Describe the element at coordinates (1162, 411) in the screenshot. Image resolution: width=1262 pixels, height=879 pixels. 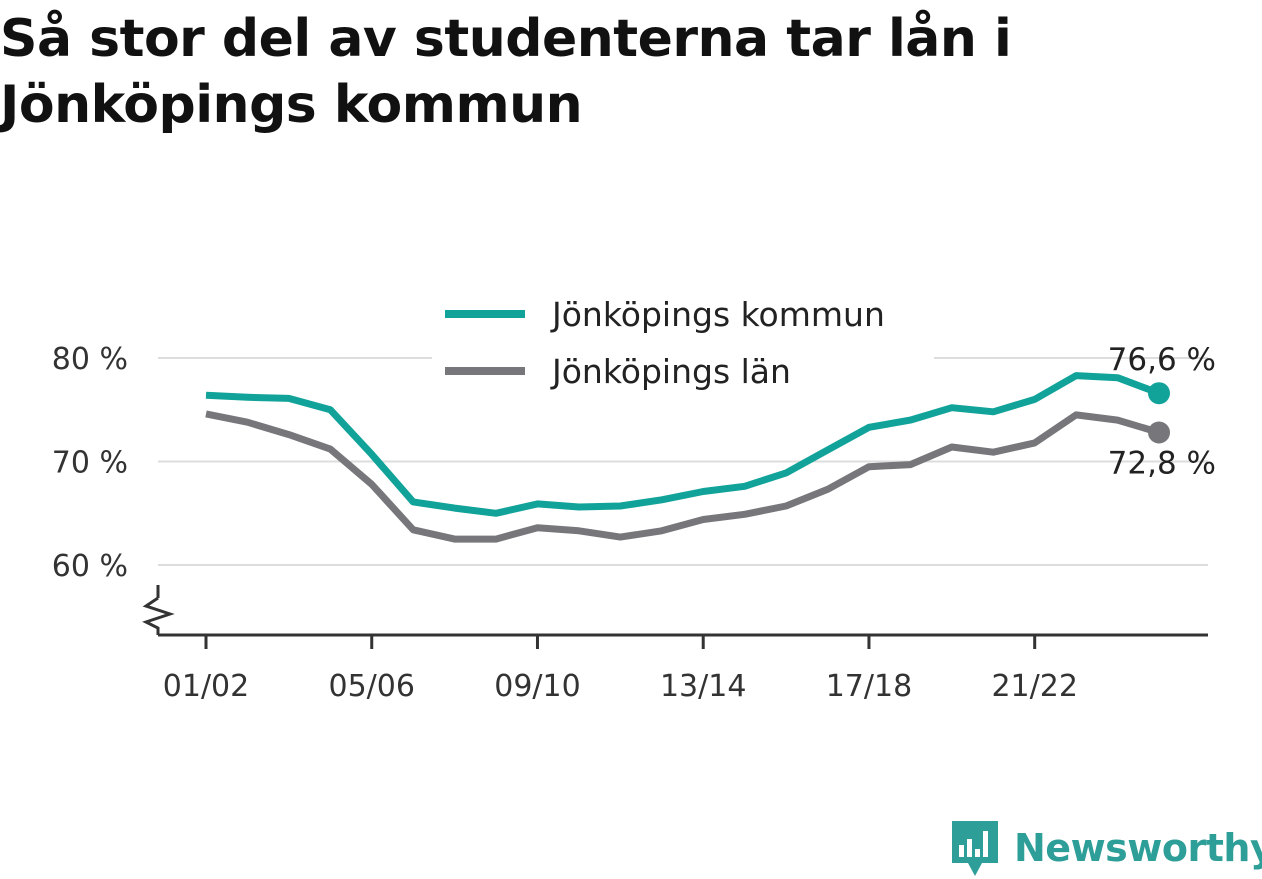
I see `data-labels: 76,6 % 72,8 %` at that location.